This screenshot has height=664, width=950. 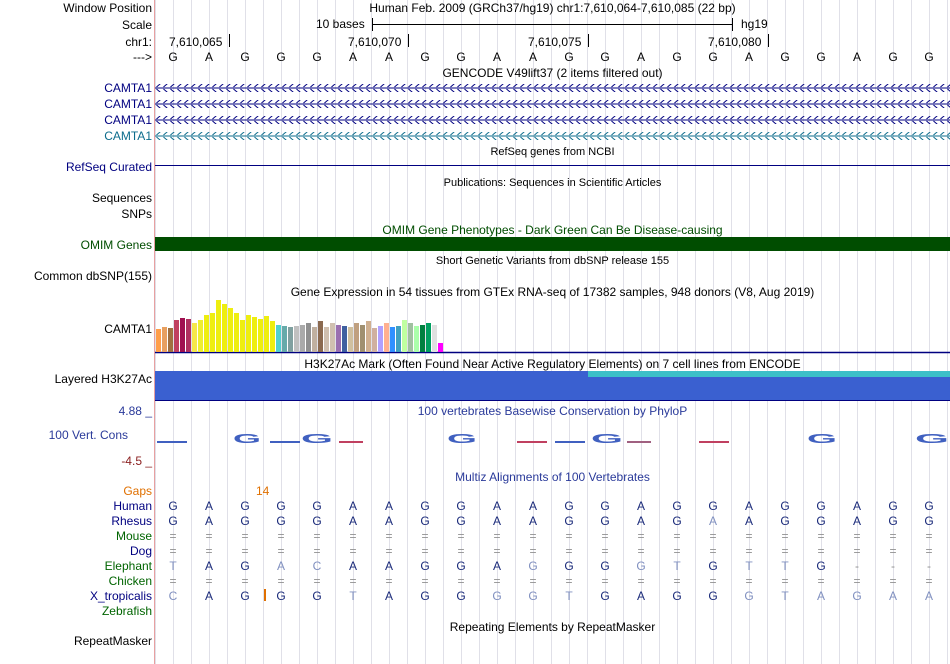 I want to click on alignment-row-dog: = = = = = = = = = = = = = = = = = = = = = =, so click(x=552, y=551).